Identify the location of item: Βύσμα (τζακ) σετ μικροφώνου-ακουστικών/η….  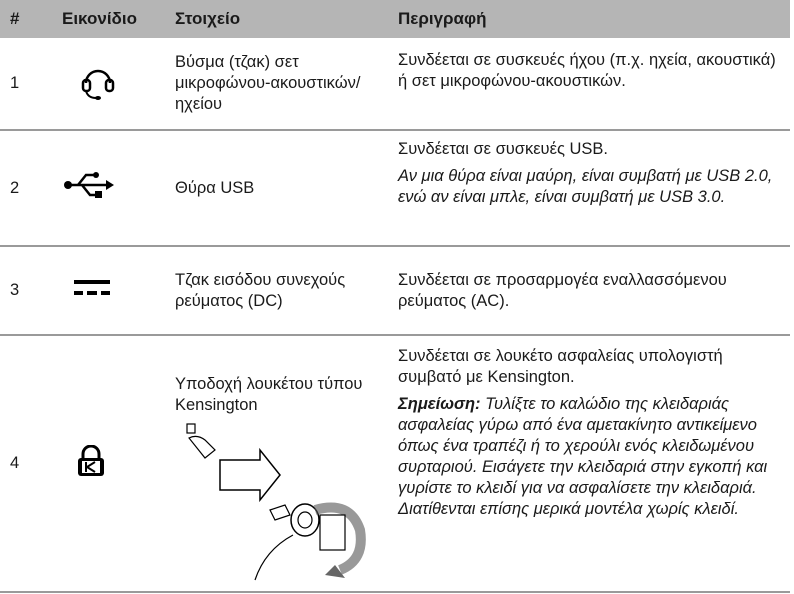
(276, 84).